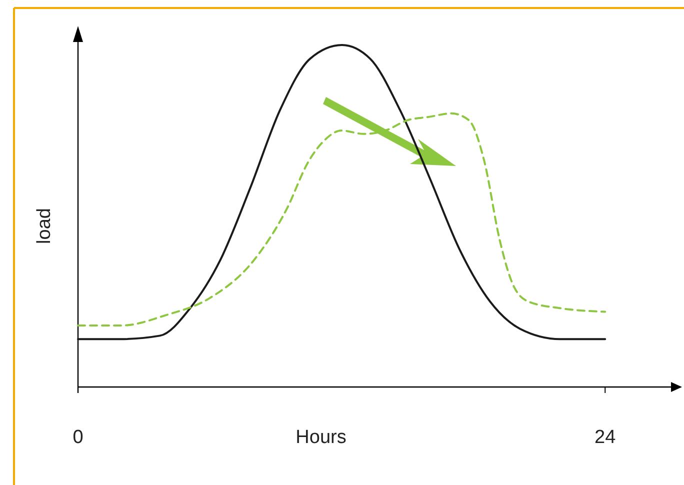  What do you see at coordinates (44, 226) in the screenshot?
I see `y-axis-title: load` at bounding box center [44, 226].